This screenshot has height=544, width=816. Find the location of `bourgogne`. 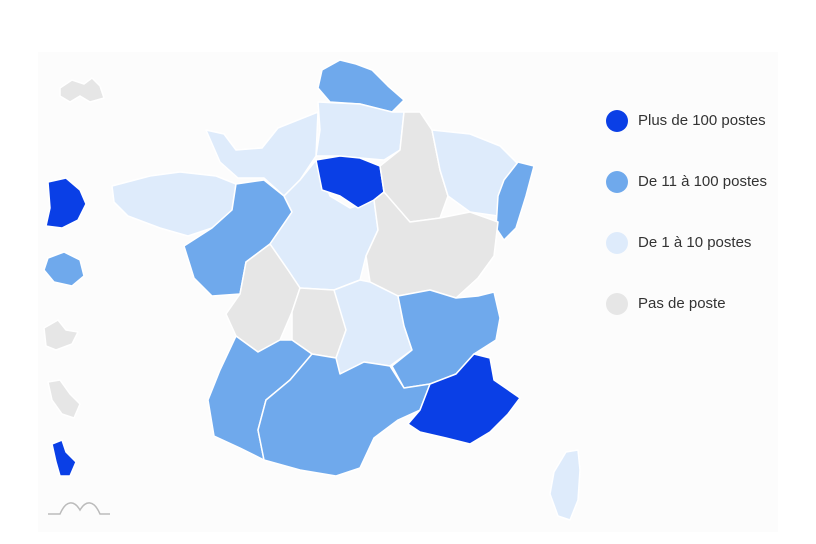

bourgogne is located at coordinates (432, 245).